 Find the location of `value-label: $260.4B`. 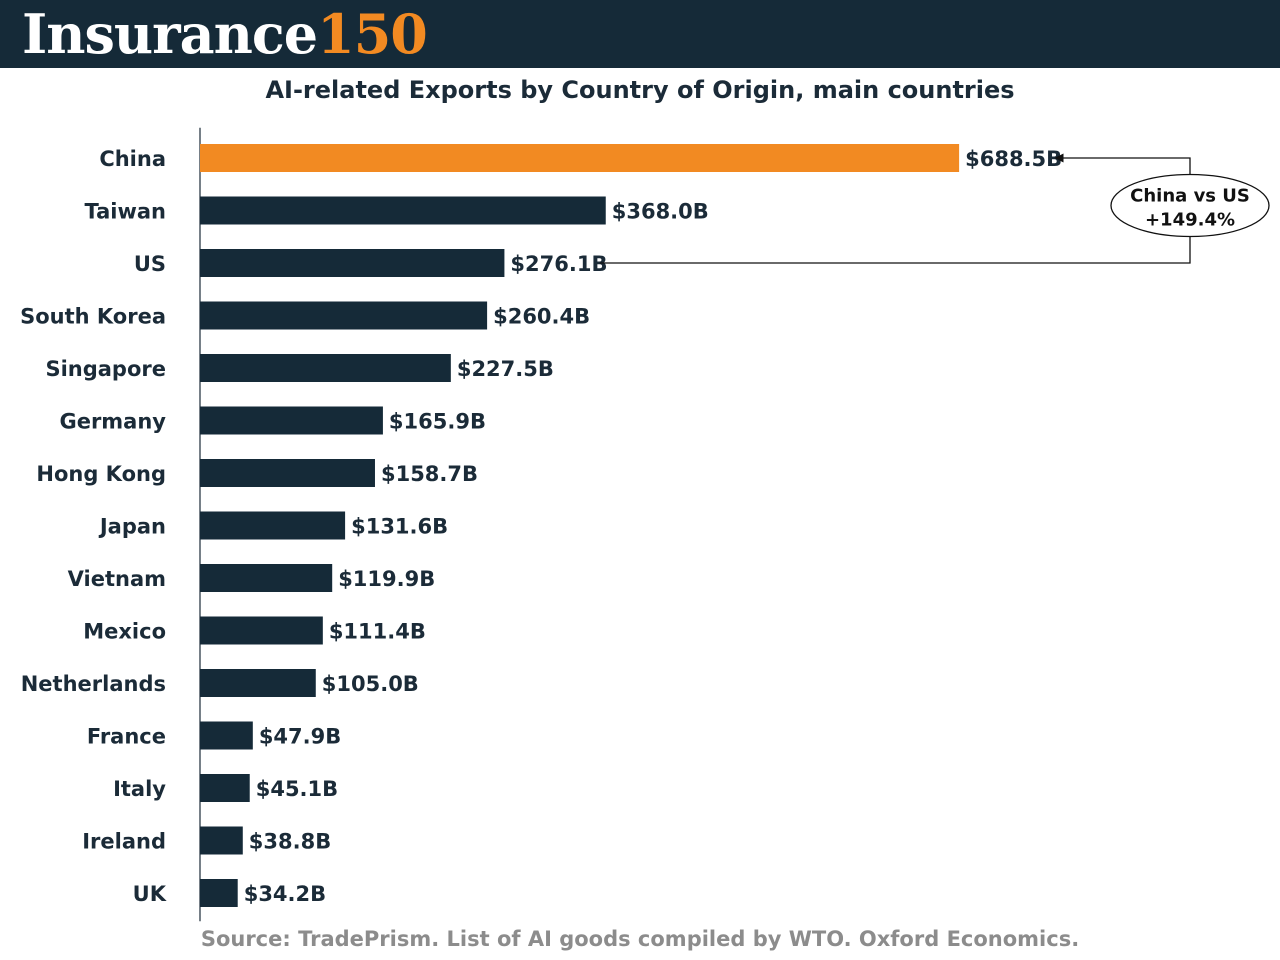

value-label: $260.4B is located at coordinates (541, 317).